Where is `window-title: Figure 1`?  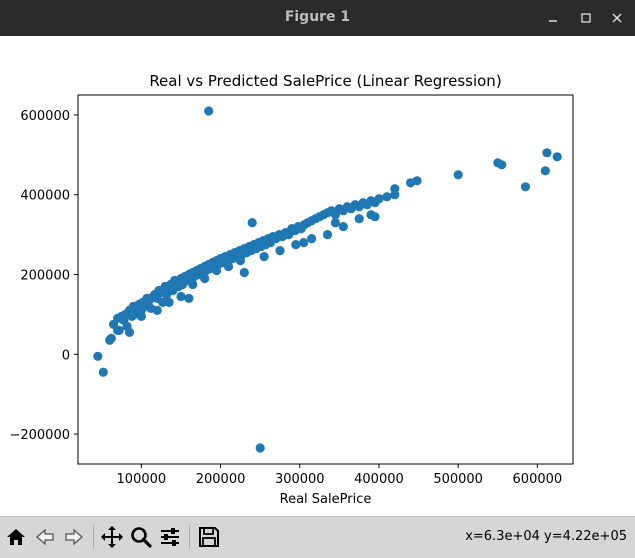
window-title: Figure 1 is located at coordinates (317, 17).